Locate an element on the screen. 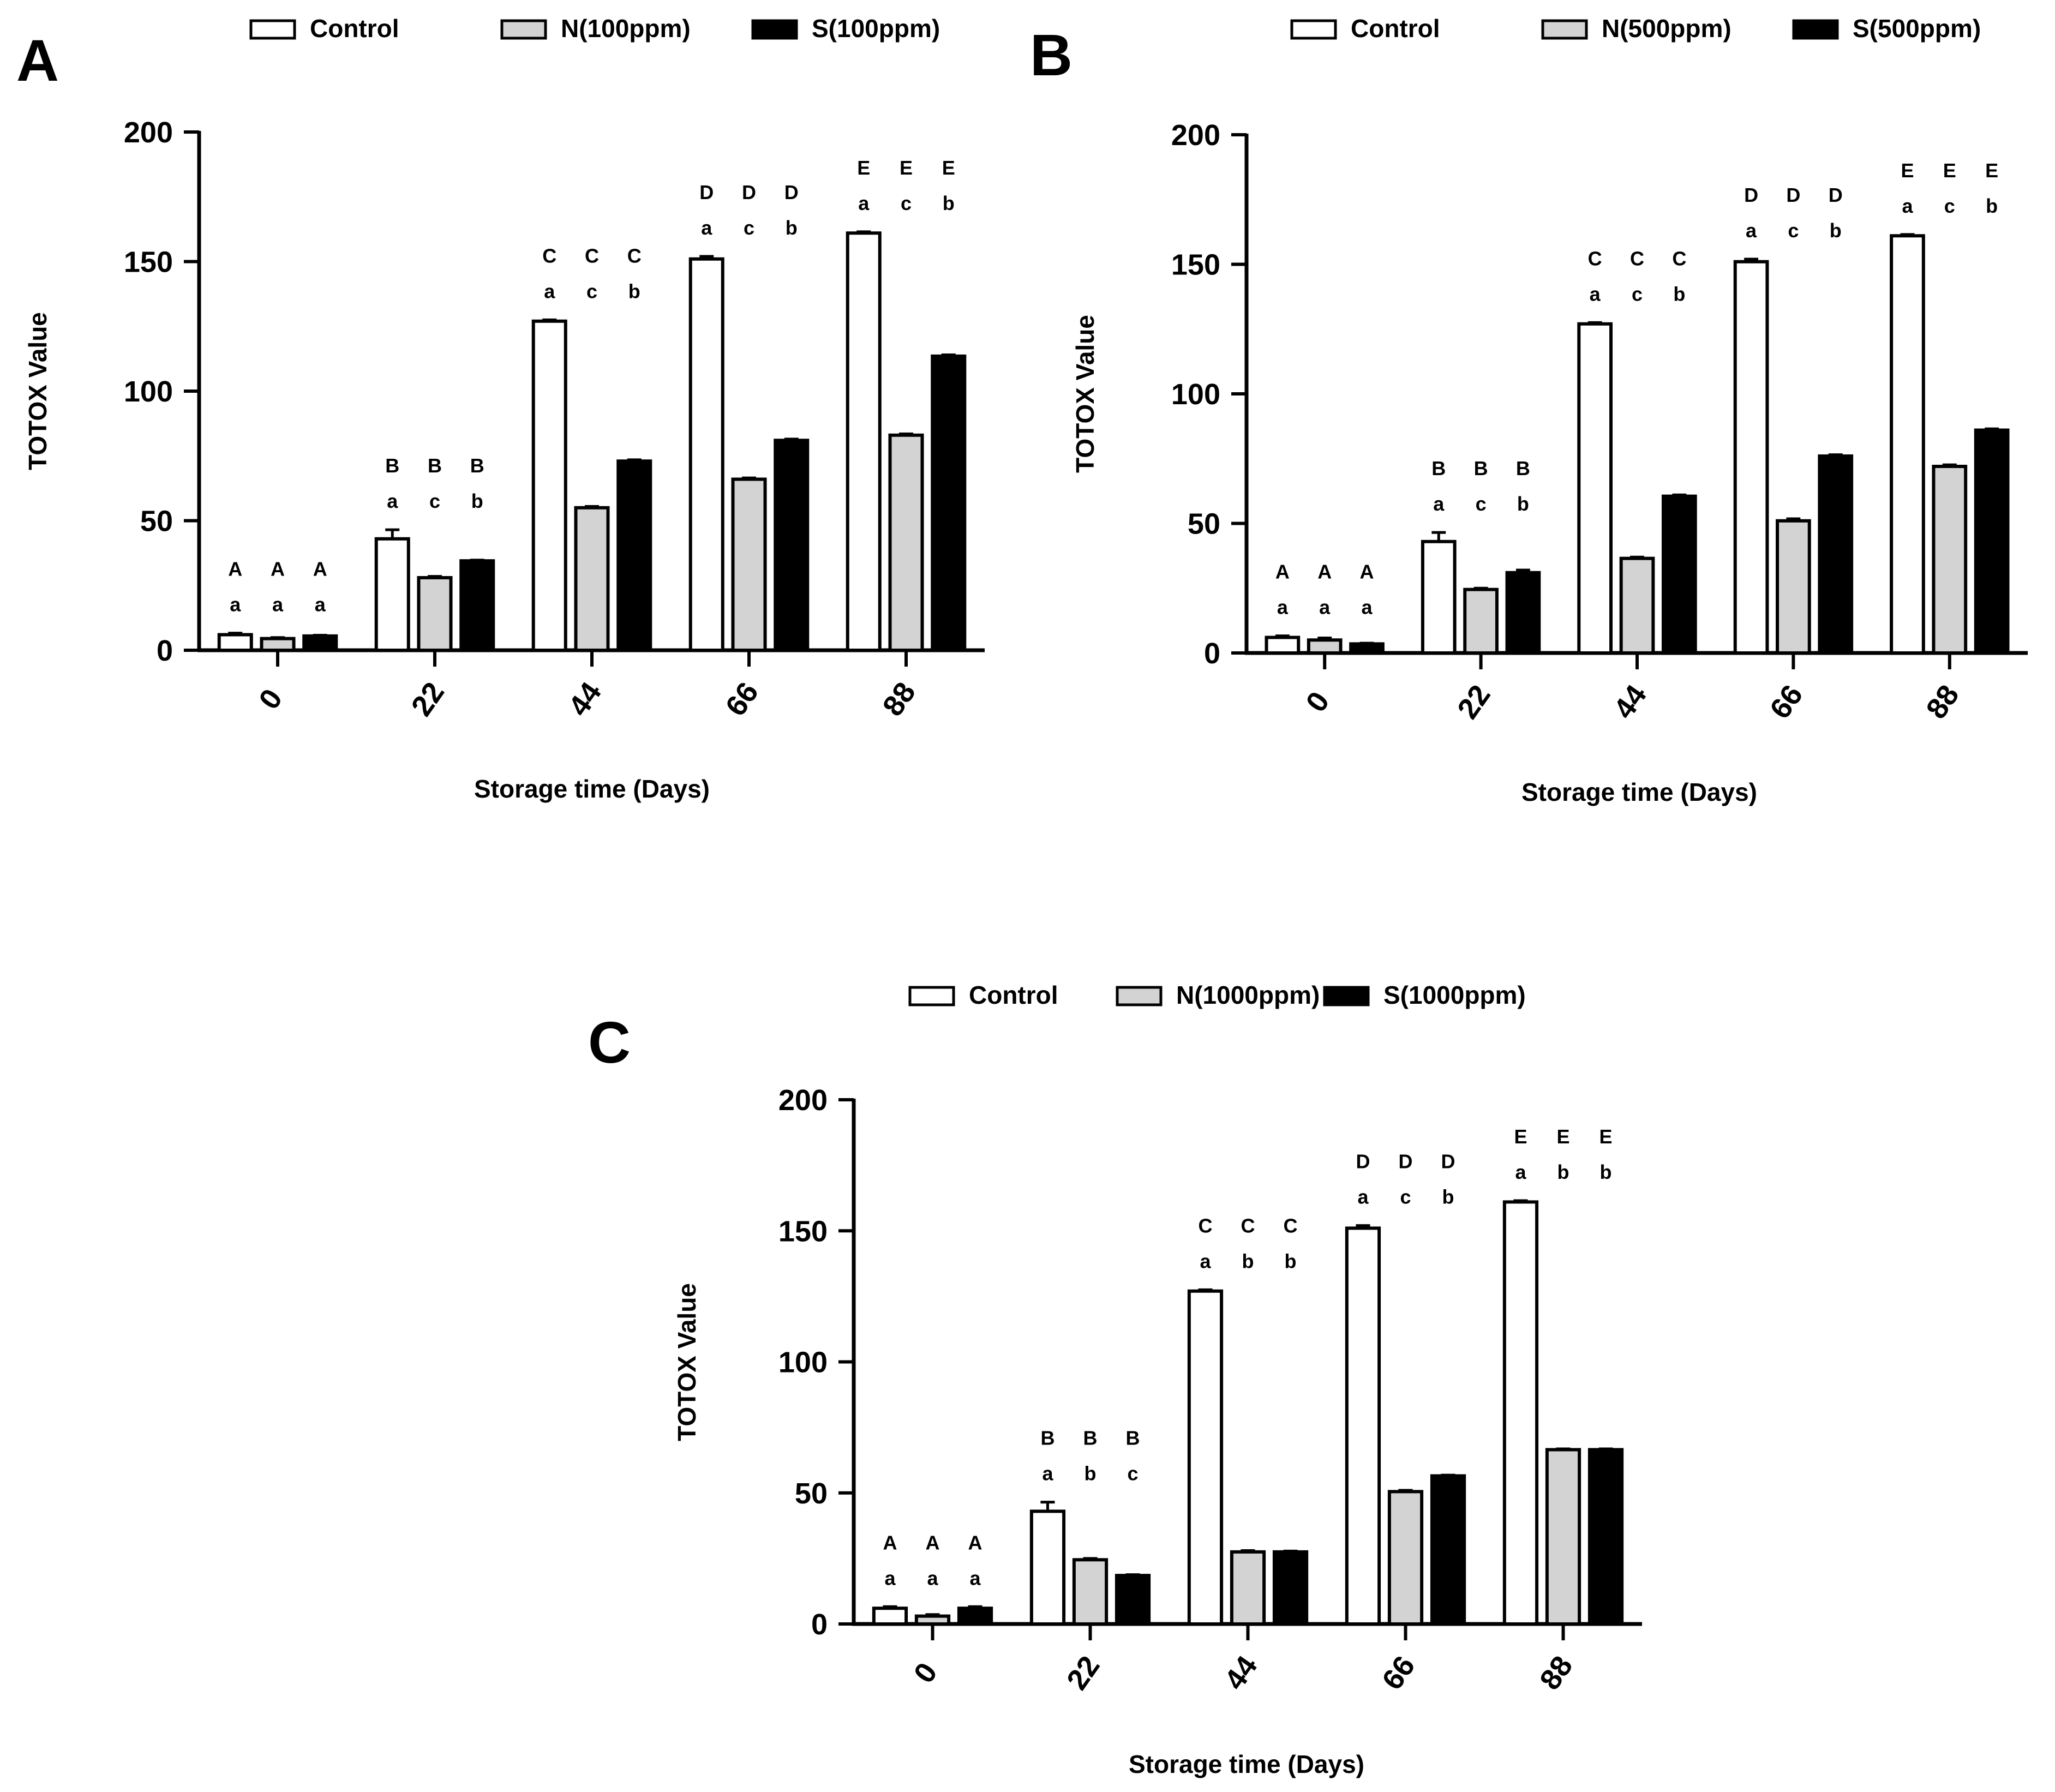 This screenshot has width=2055, height=1792. y-tick-label: 100 is located at coordinates (803, 1362).